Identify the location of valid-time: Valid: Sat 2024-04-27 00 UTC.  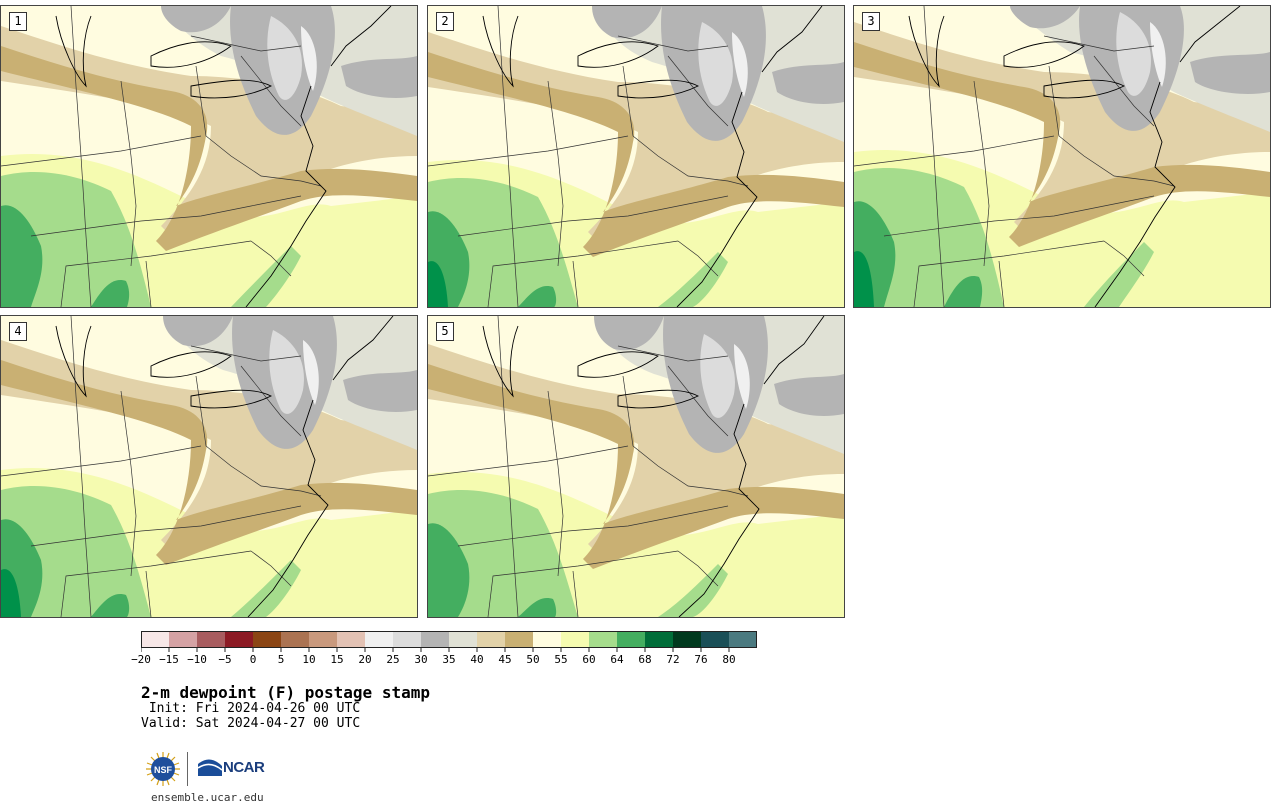
(251, 723).